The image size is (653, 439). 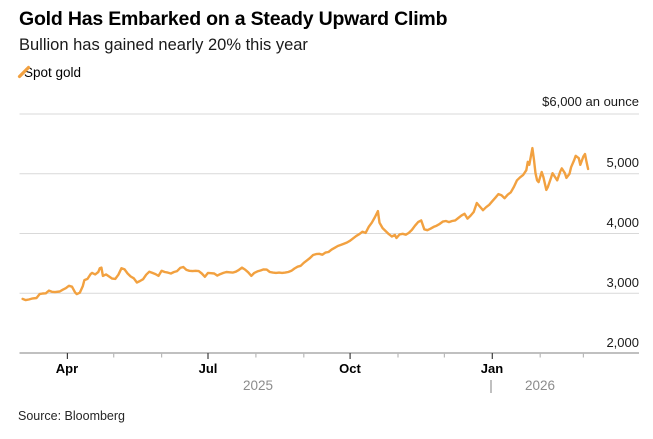 I want to click on chart-subtitle: Bullion has gained nearly 20% this year, so click(x=163, y=45).